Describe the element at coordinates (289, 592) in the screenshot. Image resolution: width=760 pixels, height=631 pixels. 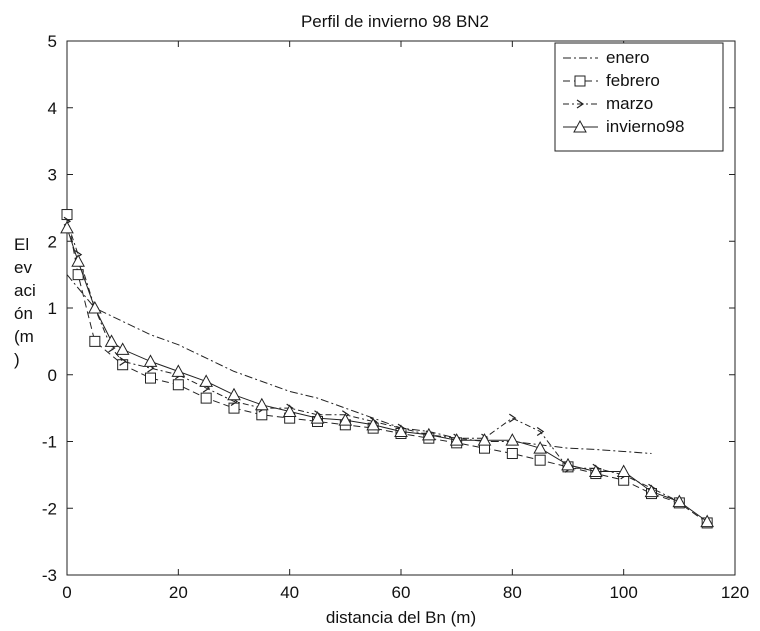
I see `x-tick-label: 40` at that location.